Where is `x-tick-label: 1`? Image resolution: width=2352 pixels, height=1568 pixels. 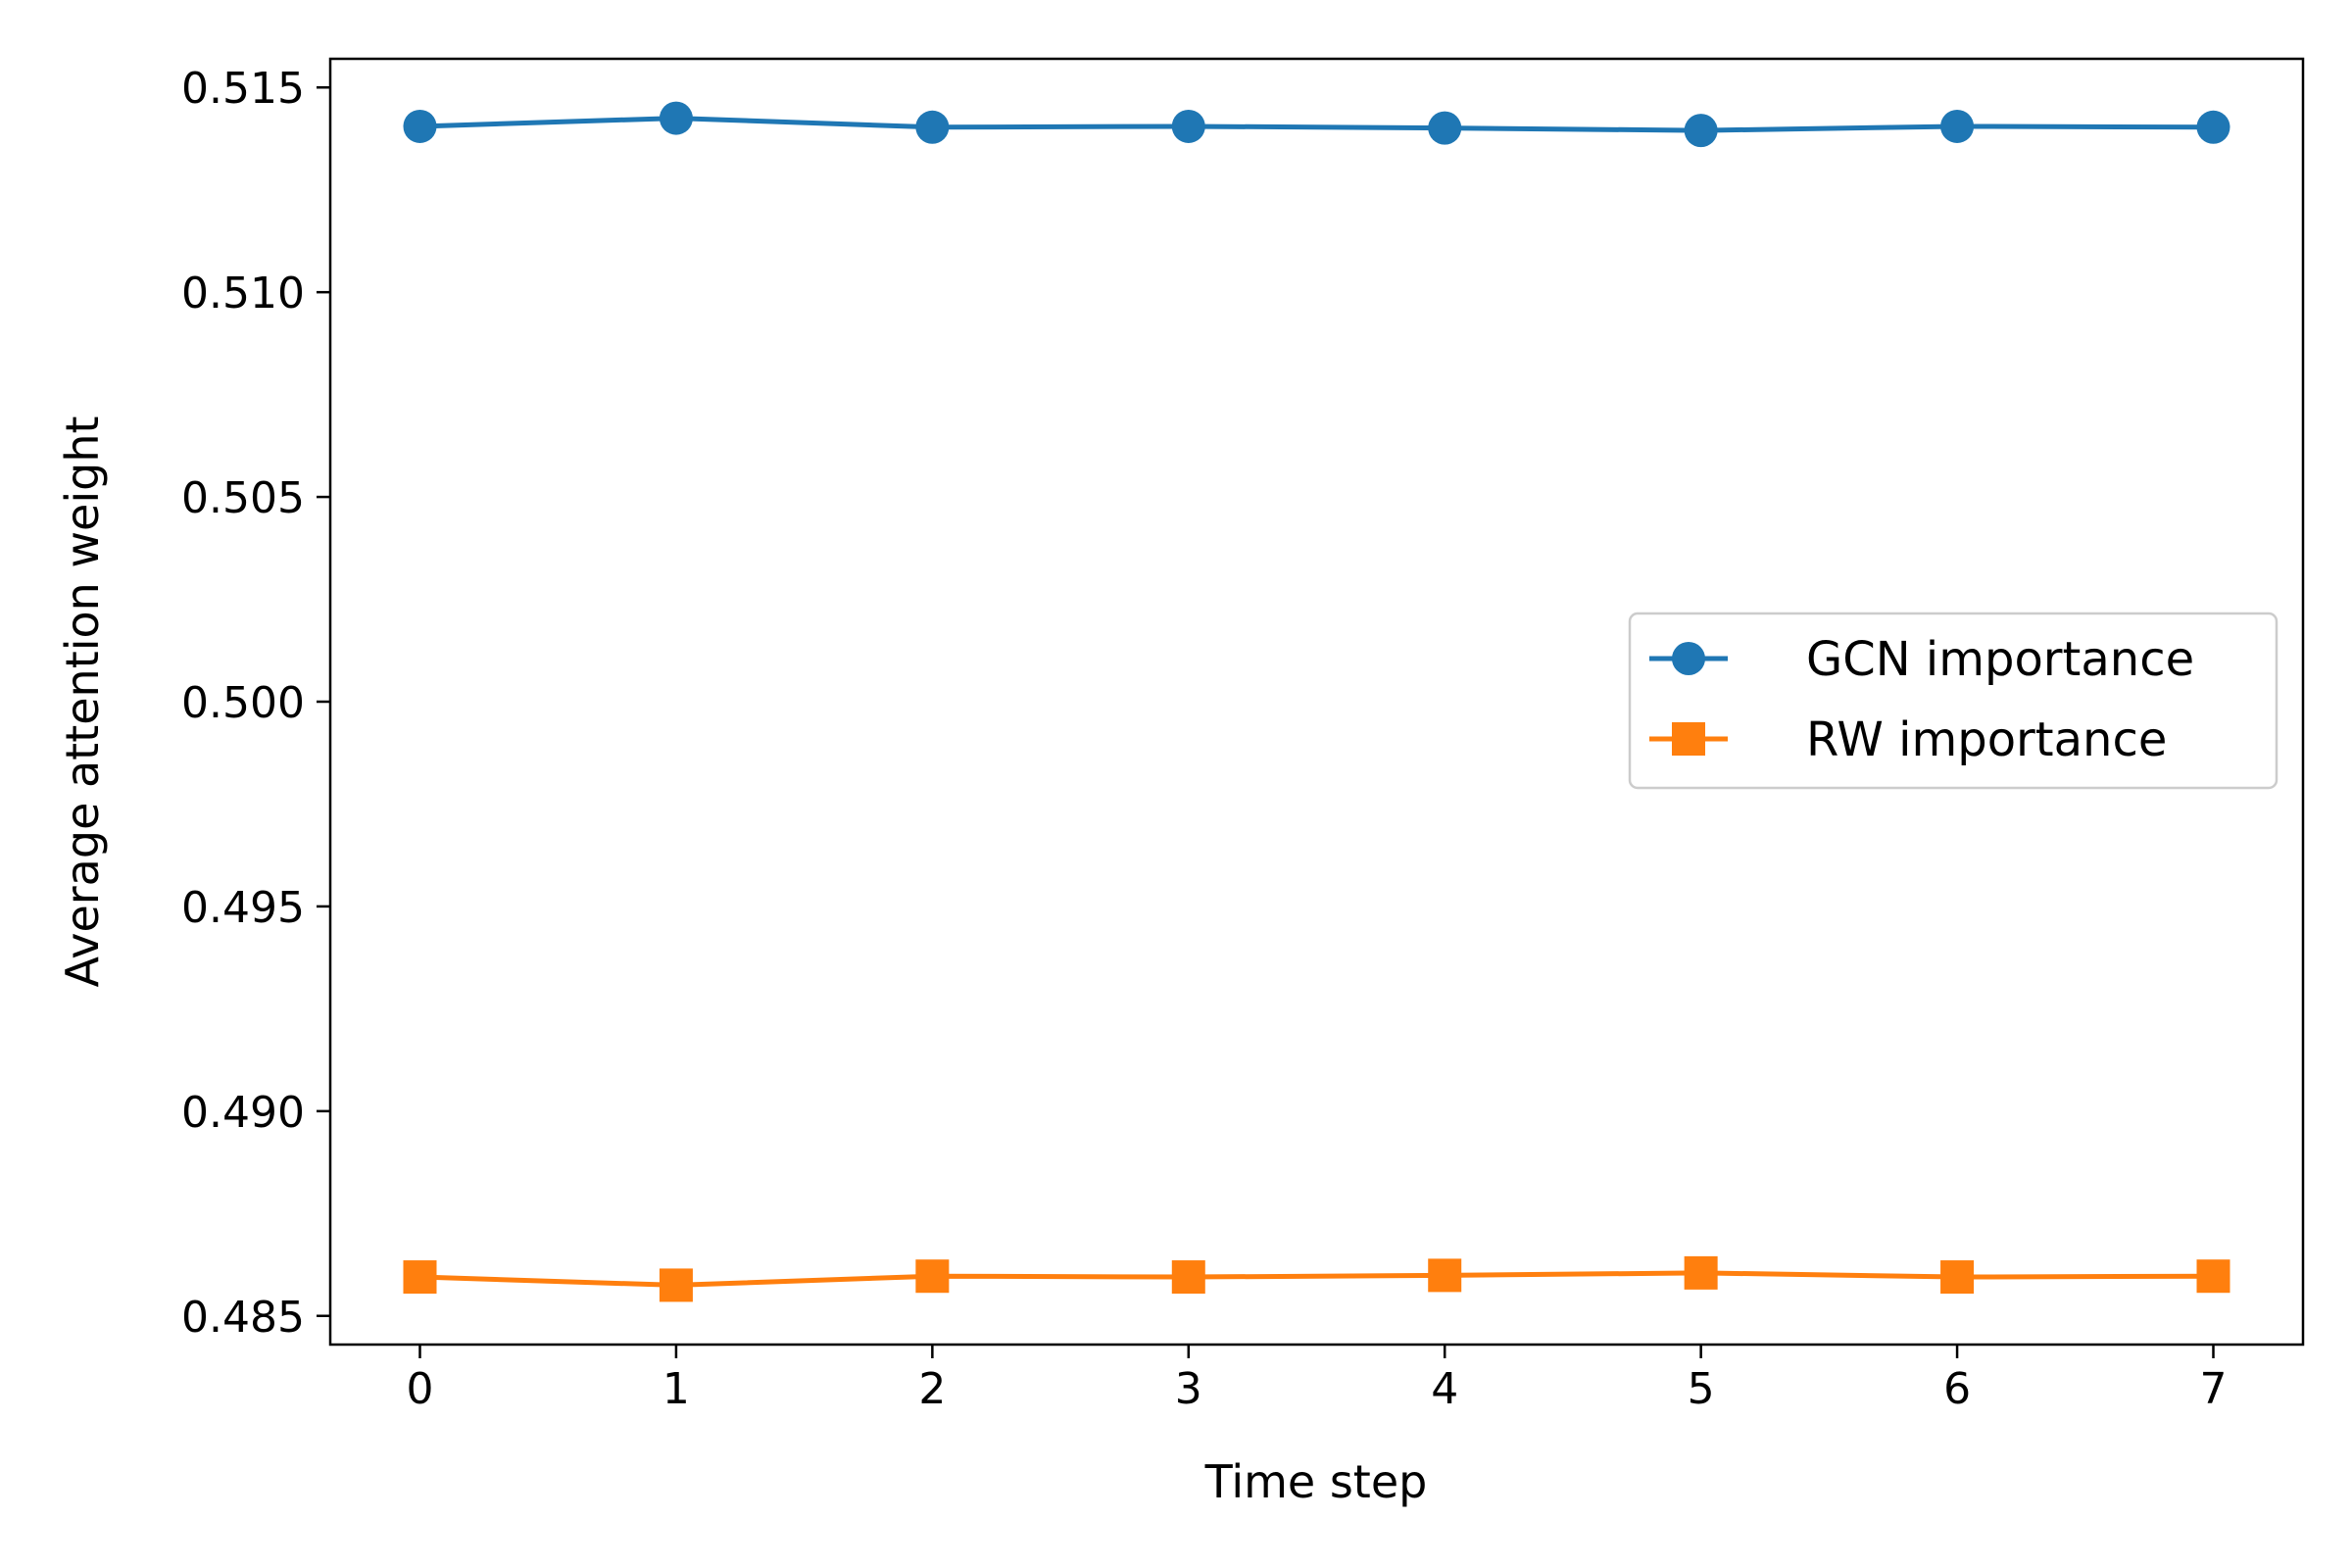
x-tick-label: 1 is located at coordinates (676, 1389).